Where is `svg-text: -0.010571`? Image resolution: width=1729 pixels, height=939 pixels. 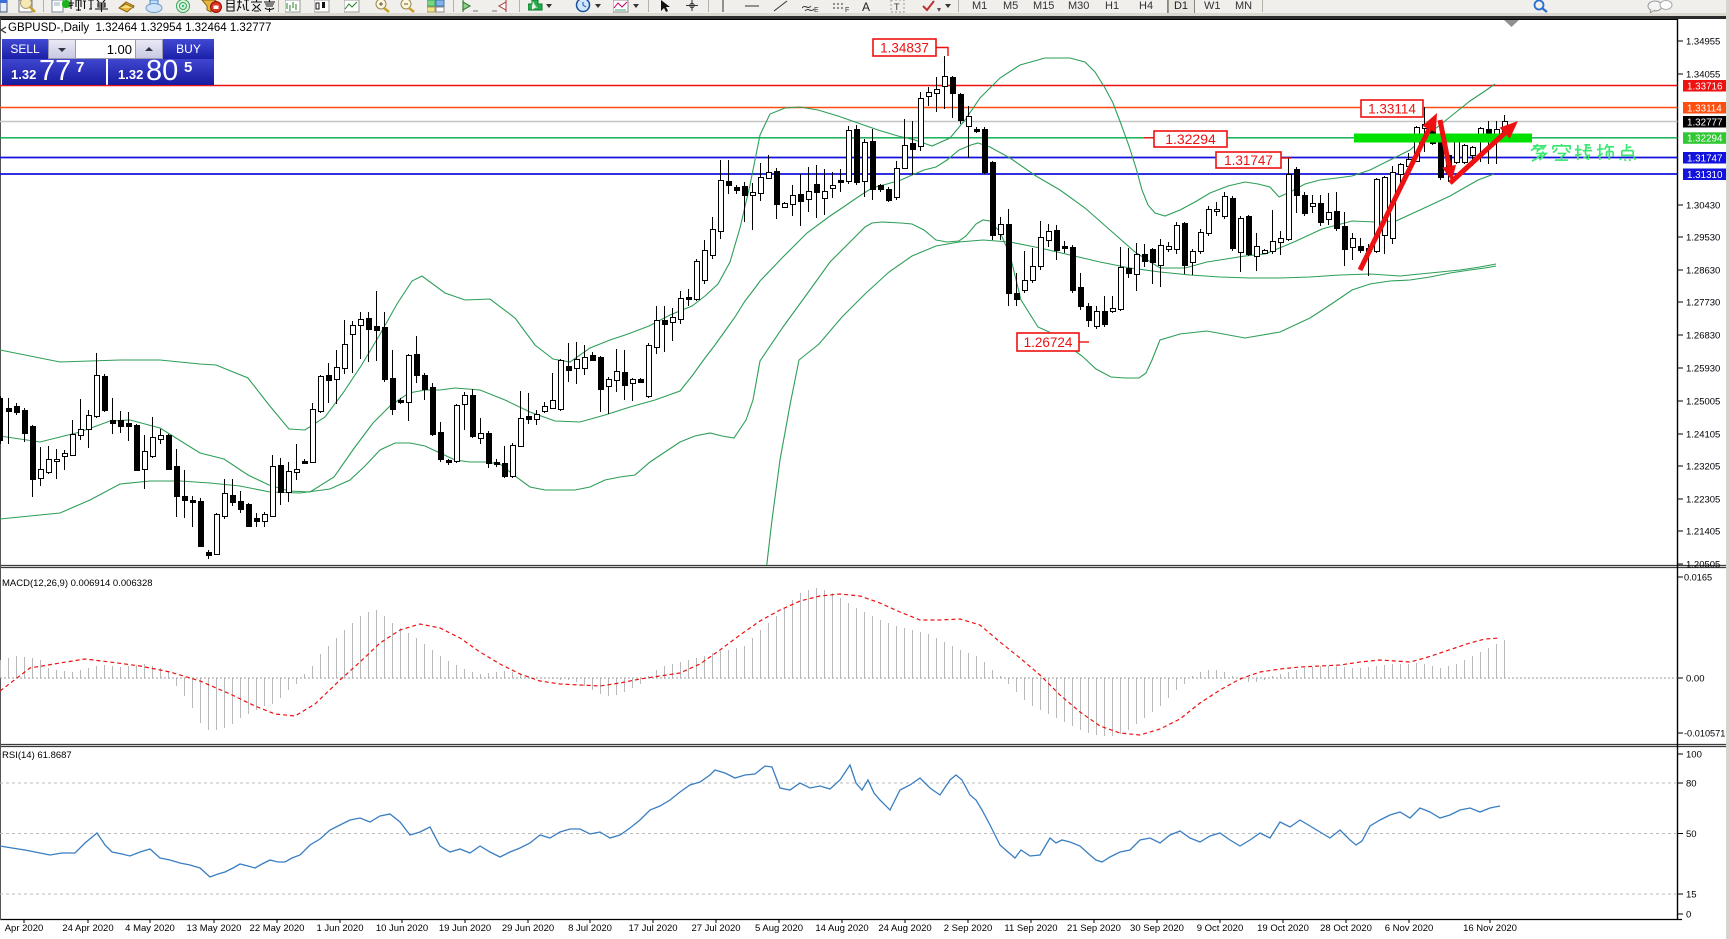
svg-text: -0.010571 is located at coordinates (1704, 734).